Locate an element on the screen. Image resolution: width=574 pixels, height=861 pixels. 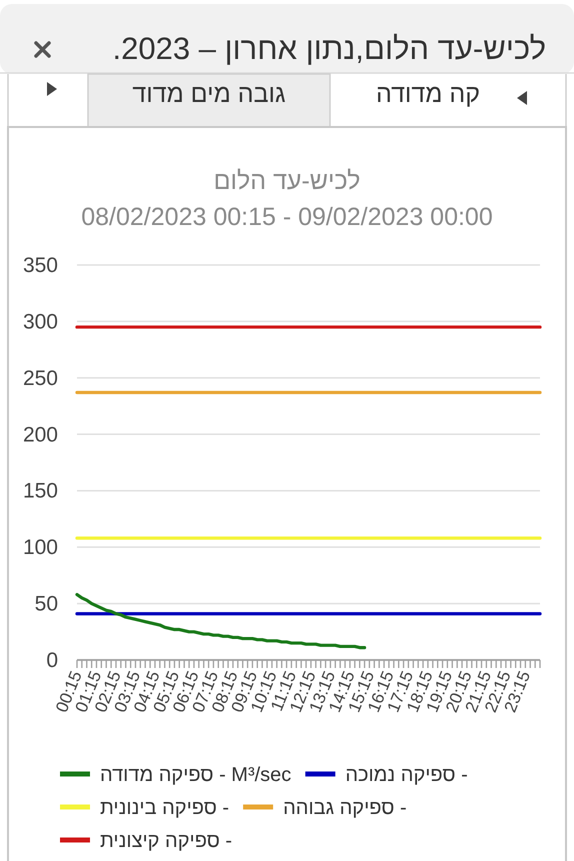
legend-label: ספיקה קיצונית - is located at coordinates (166, 841).